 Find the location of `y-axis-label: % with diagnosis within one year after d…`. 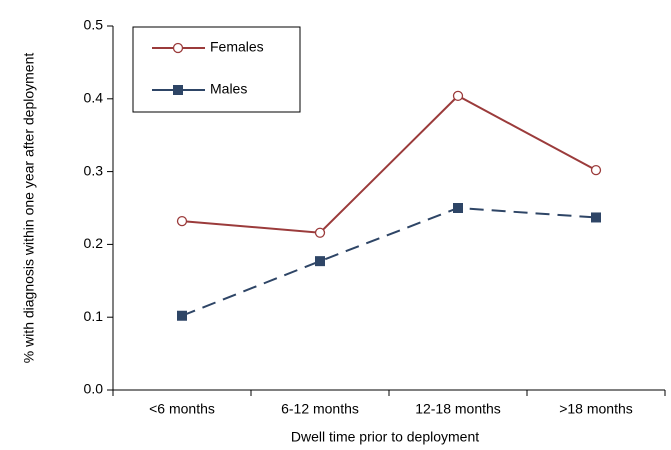

y-axis-label: % with diagnosis within one year after d… is located at coordinates (29, 208).